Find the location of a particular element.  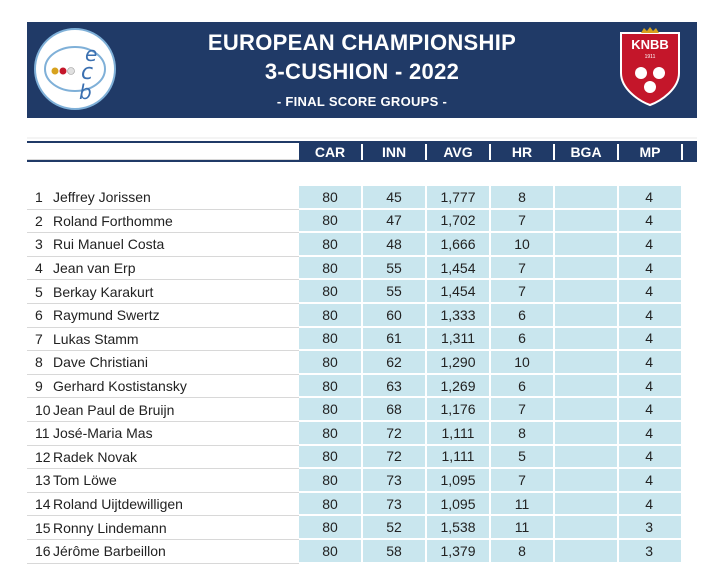

table-row: 15 Ronny Lindemann 80 52 1,538 11 3 is located at coordinates (362, 528).